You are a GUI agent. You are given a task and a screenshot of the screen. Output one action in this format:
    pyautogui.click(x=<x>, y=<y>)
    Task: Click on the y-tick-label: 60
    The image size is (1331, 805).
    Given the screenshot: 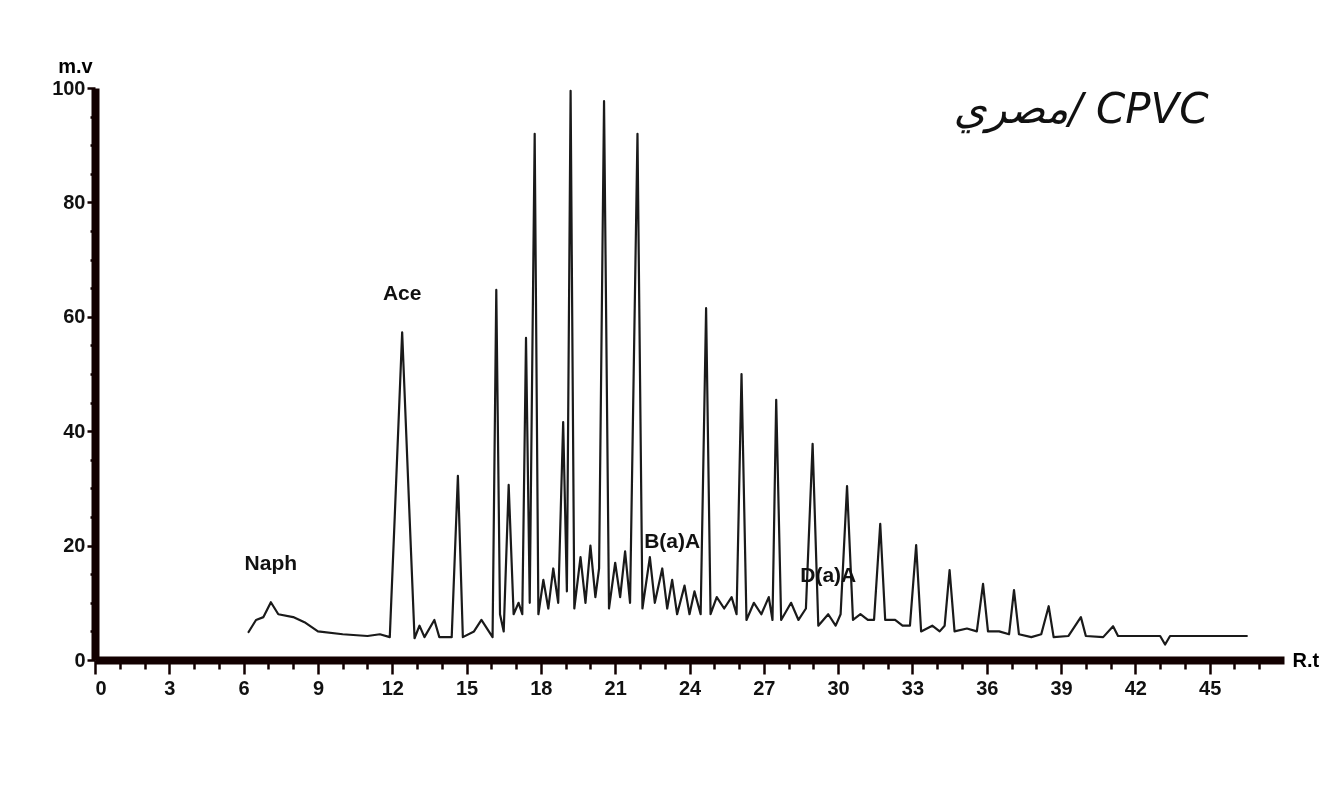 What is the action you would take?
    pyautogui.click(x=74, y=316)
    